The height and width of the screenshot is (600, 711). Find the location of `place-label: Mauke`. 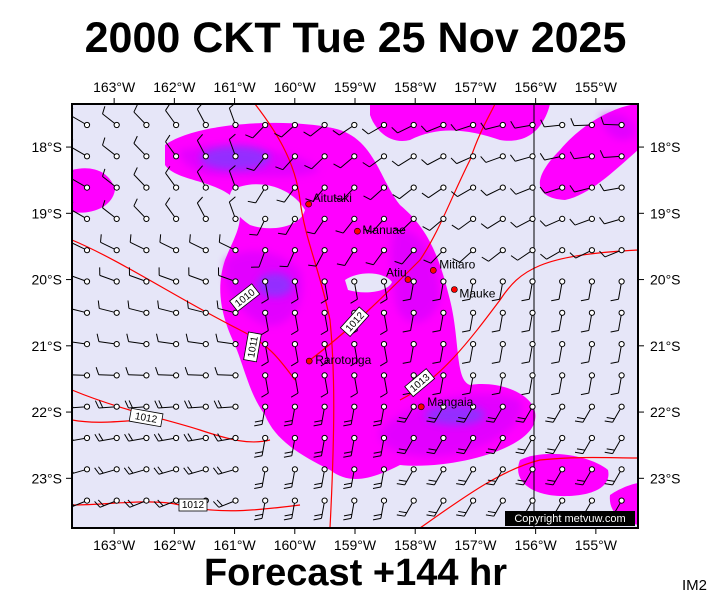

place-label: Mauke is located at coordinates (477, 294).